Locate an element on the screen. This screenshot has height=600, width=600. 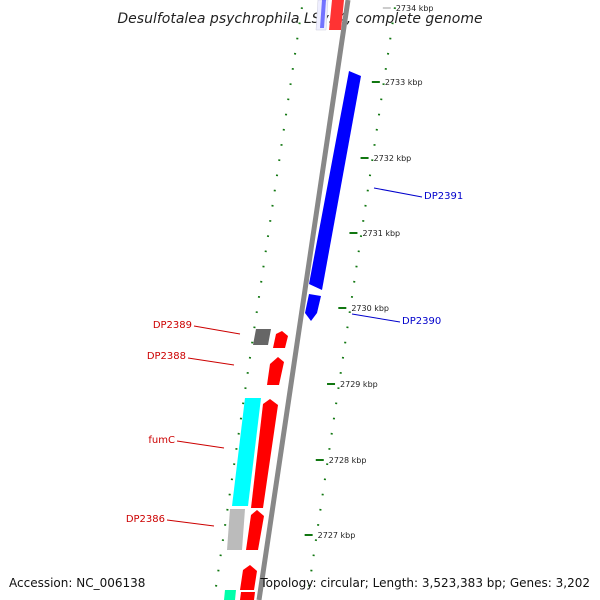
gene-label-dp2391: DP2391 is located at coordinates (443, 196).